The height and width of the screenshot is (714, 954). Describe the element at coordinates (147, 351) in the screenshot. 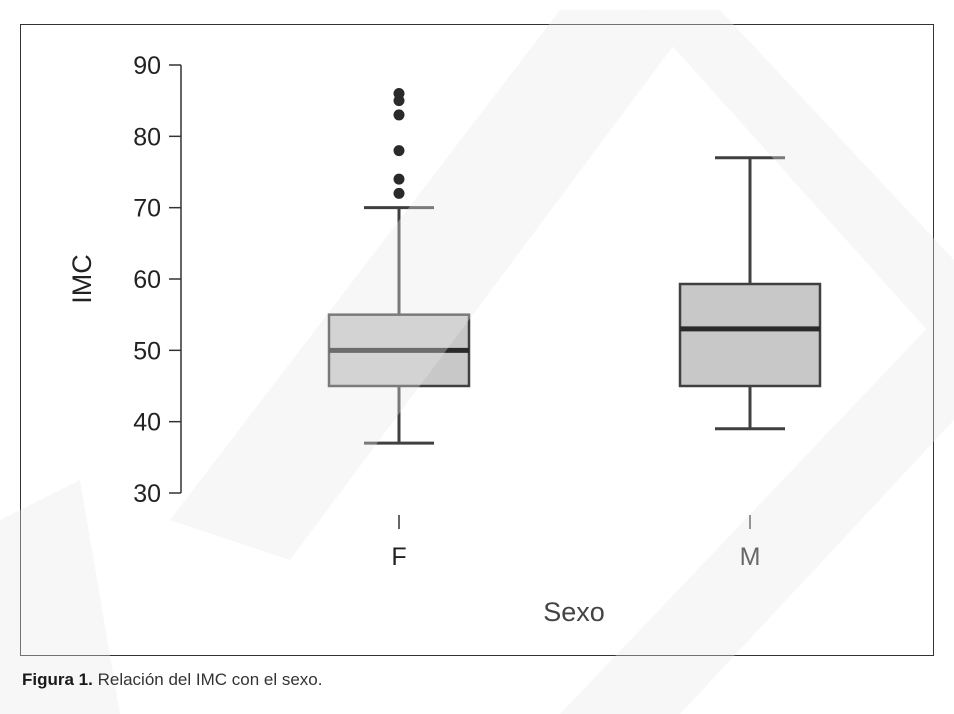

I see `y-tick-label: 50` at that location.